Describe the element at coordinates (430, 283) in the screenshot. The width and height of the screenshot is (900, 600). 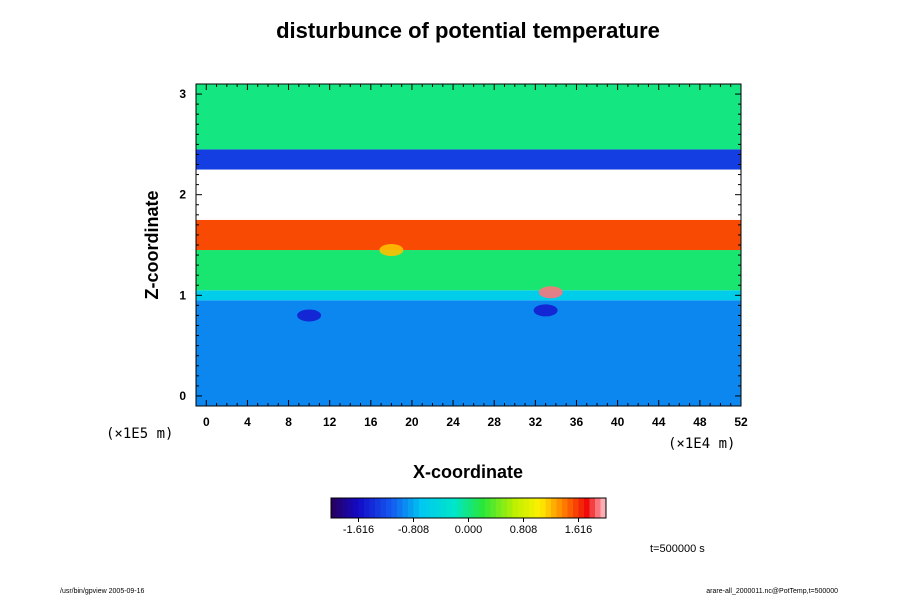
I see `heatmap-features` at that location.